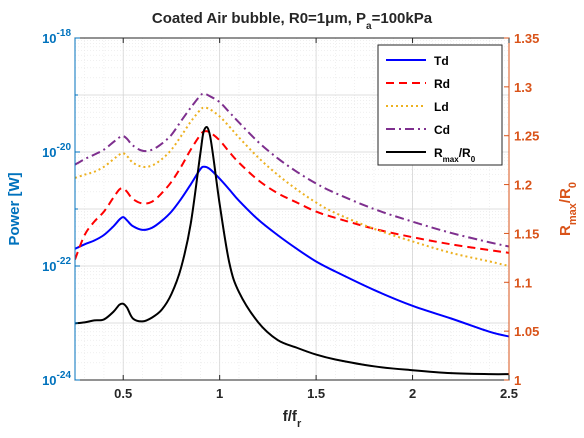 The height and width of the screenshot is (438, 584). What do you see at coordinates (442, 130) in the screenshot?
I see `legend-label-cd: Cd` at bounding box center [442, 130].